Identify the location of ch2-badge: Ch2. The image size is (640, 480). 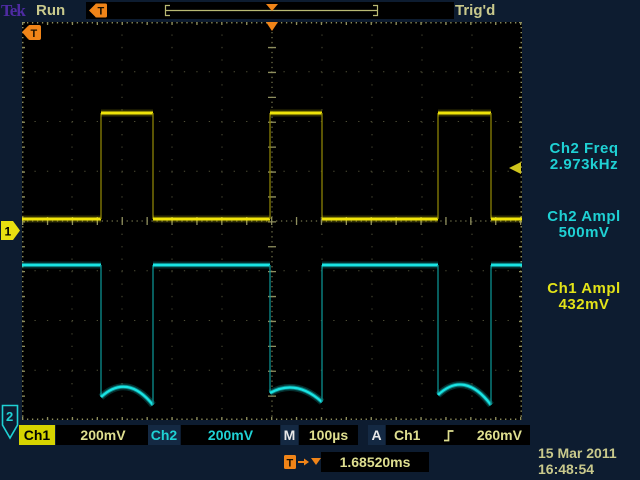
(164, 435).